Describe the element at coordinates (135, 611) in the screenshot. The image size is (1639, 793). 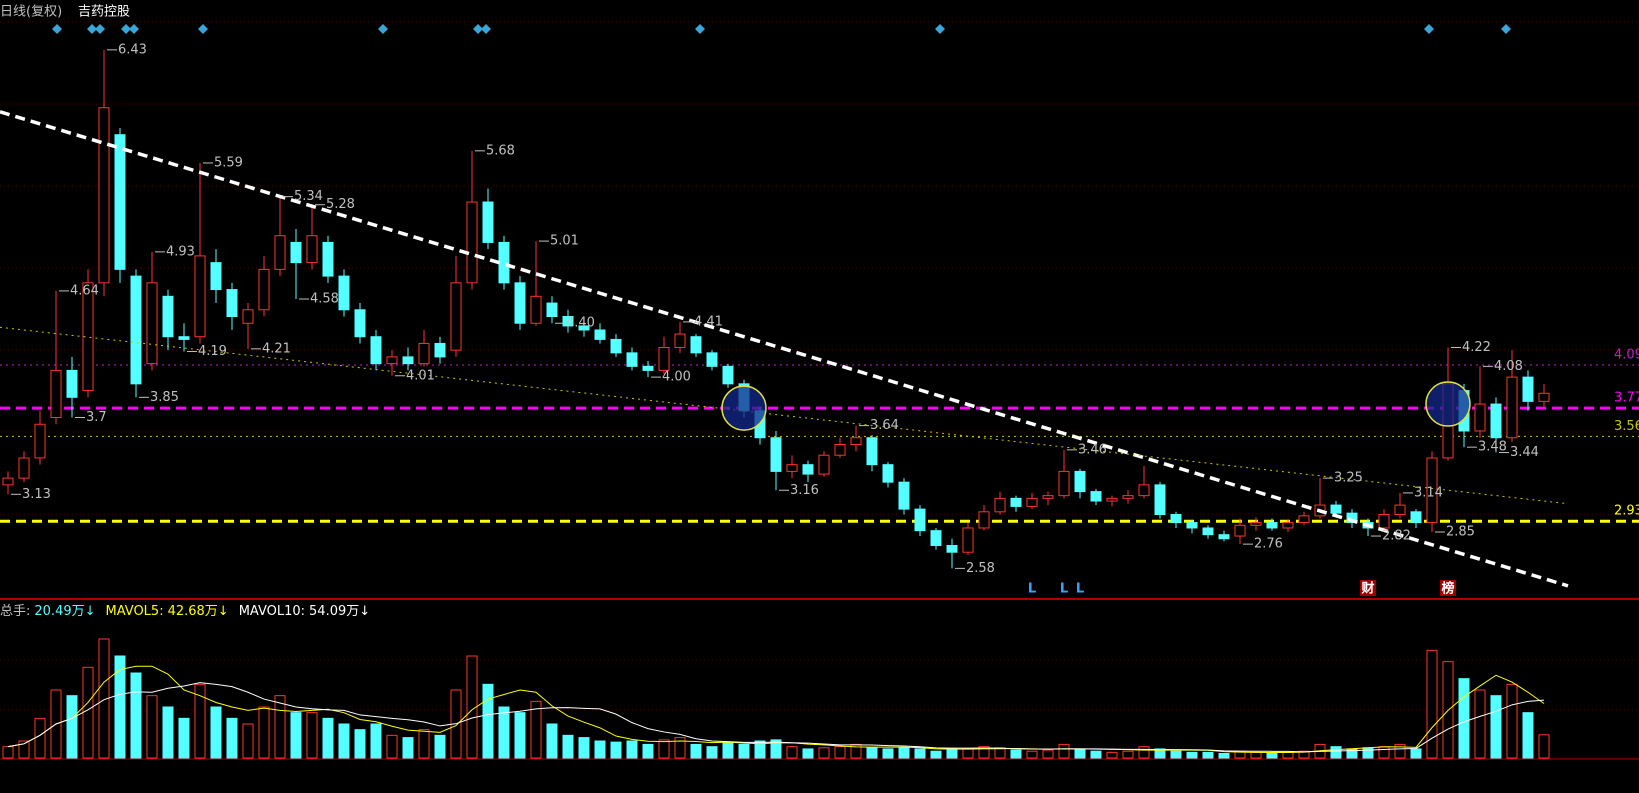
I see `indicator-name: MAVOL5:` at that location.